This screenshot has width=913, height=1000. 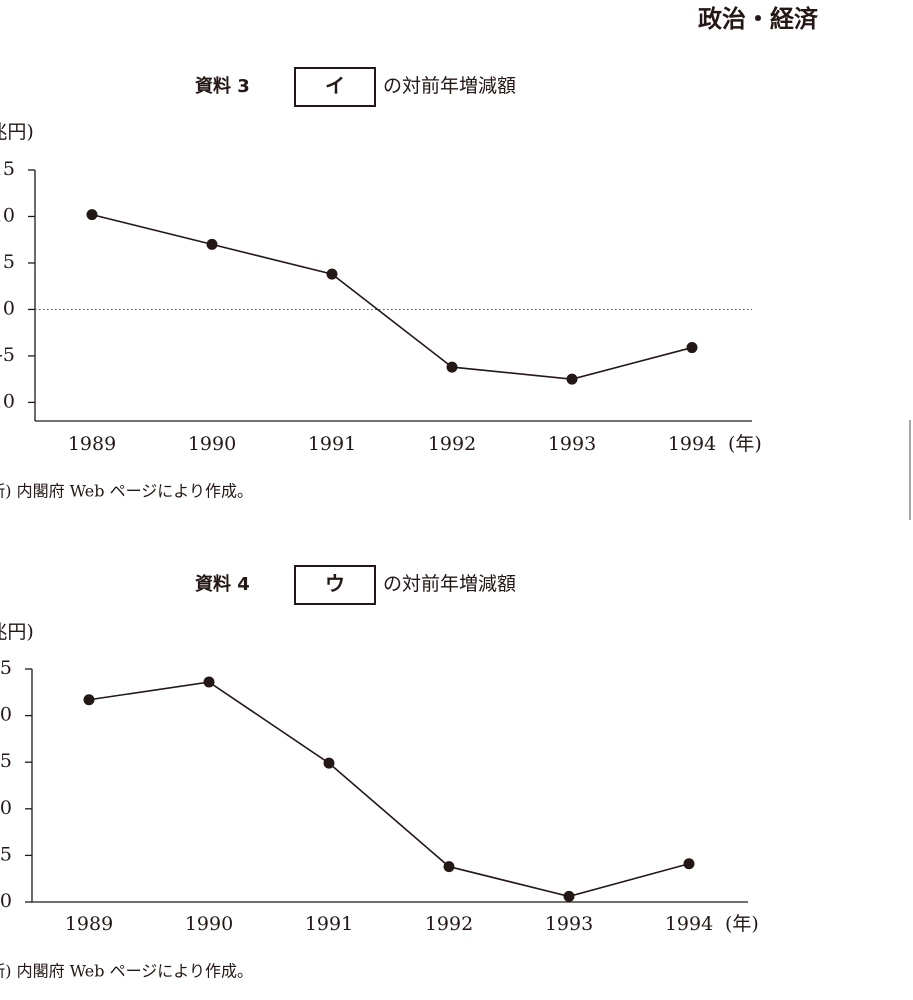 What do you see at coordinates (6, 715) in the screenshot?
I see `y-tick-label: 20` at bounding box center [6, 715].